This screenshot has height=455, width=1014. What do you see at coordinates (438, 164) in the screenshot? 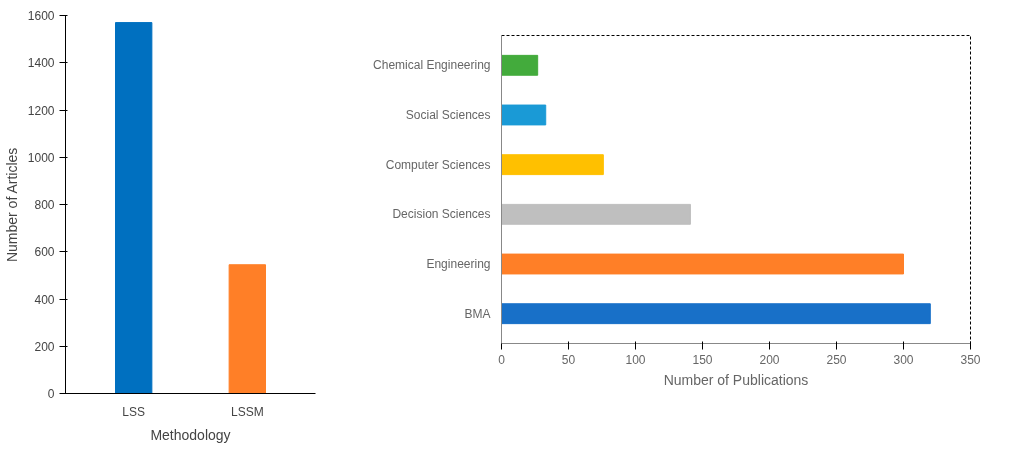
I see `y-tick-label: Computer Sciences` at bounding box center [438, 164].